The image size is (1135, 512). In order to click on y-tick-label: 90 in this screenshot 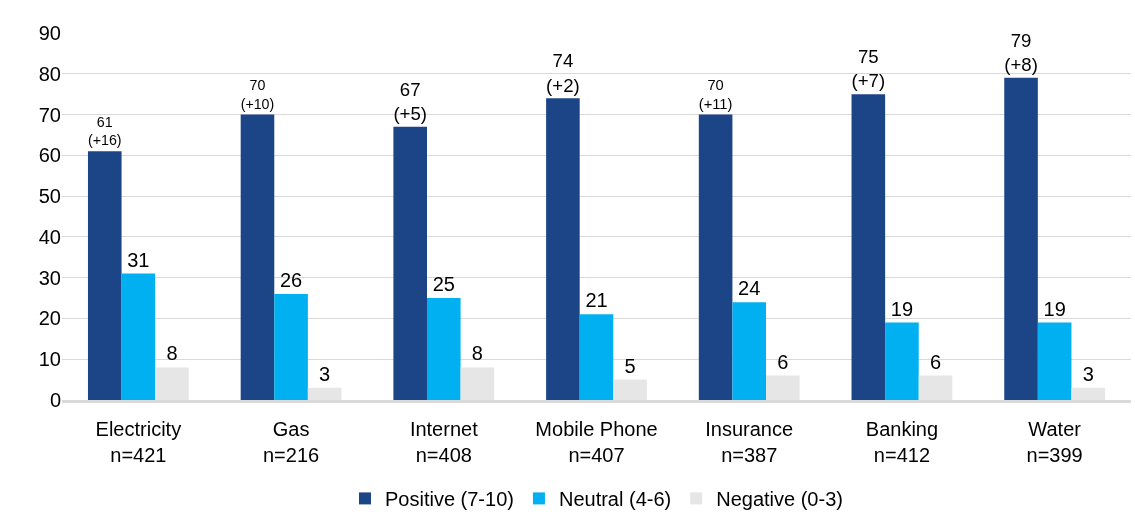, I will do `click(49, 33)`.